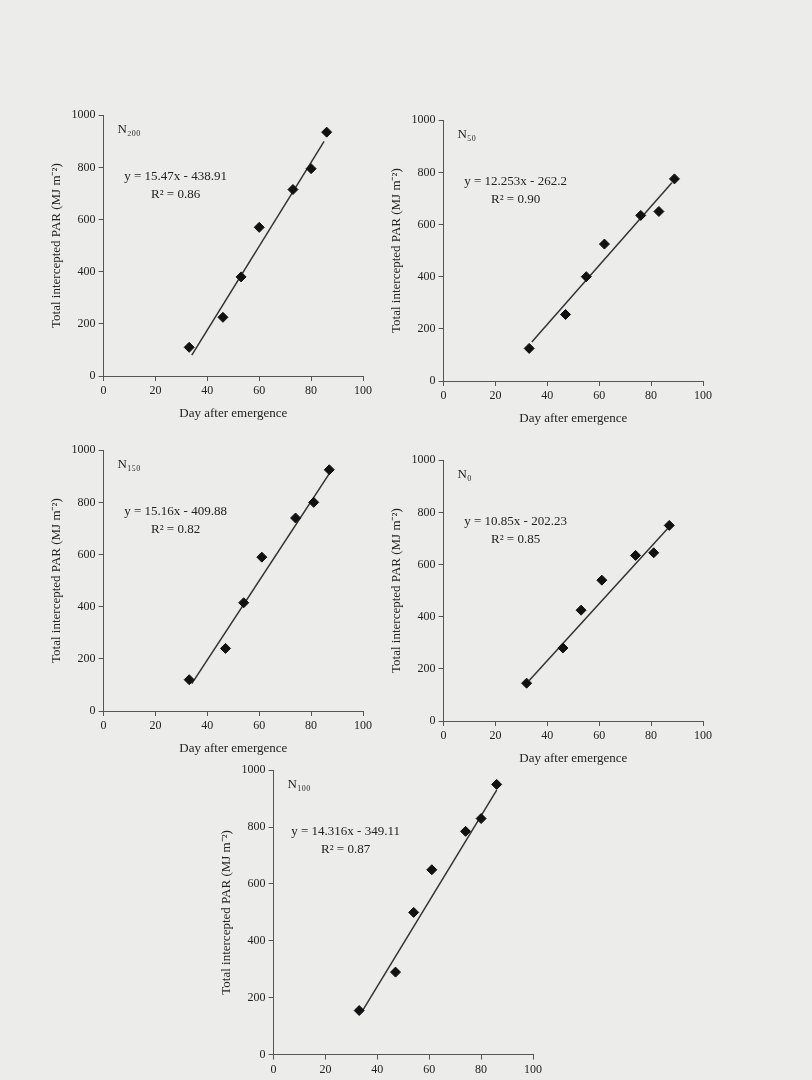 The width and height of the screenshot is (812, 1080). I want to click on annotation: R² = 0.82, so click(176, 529).